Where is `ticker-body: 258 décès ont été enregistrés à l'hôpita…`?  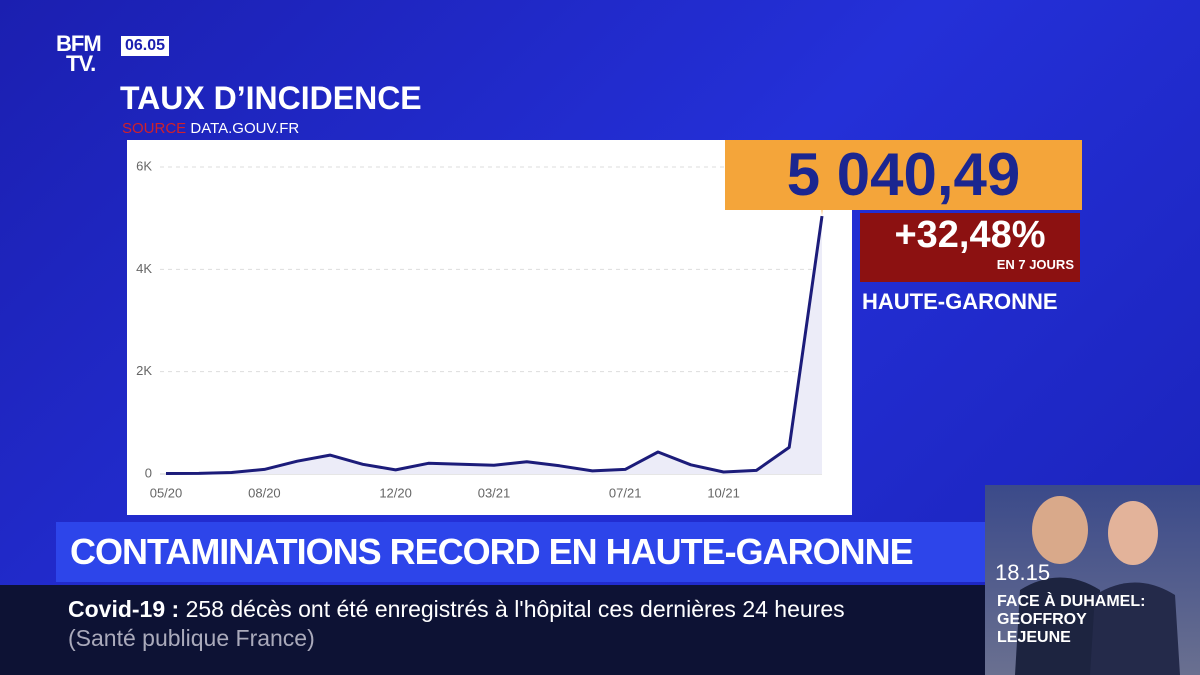 ticker-body: 258 décès ont été enregistrés à l'hôpita… is located at coordinates (515, 609).